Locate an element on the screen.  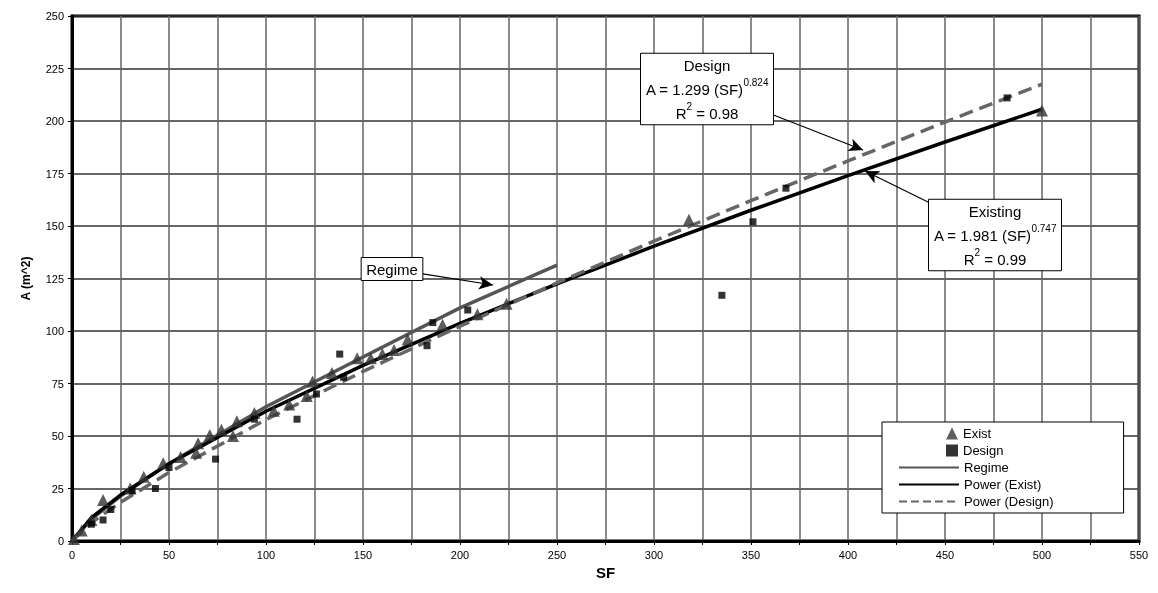
y-tick-label: 150 is located at coordinates (54, 226).